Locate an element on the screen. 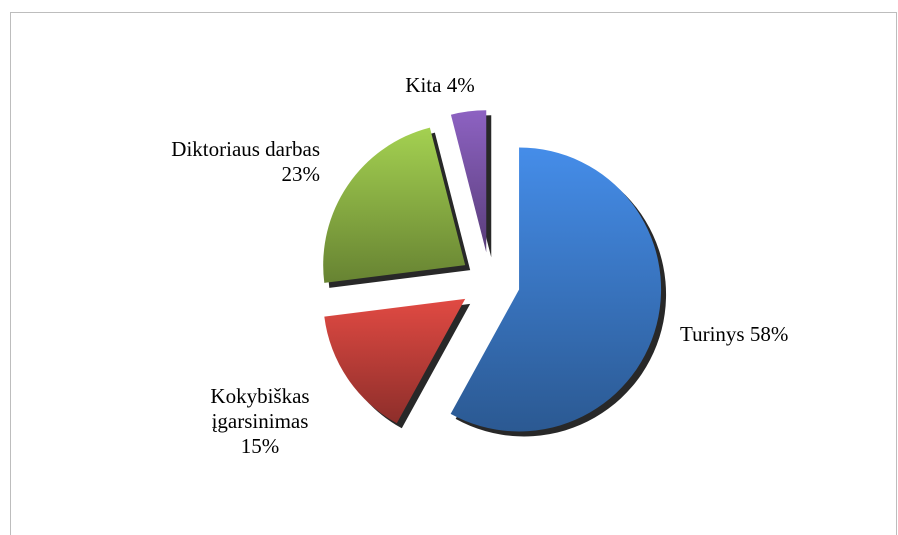 The image size is (898, 535). value-label: 15% is located at coordinates (260, 446).